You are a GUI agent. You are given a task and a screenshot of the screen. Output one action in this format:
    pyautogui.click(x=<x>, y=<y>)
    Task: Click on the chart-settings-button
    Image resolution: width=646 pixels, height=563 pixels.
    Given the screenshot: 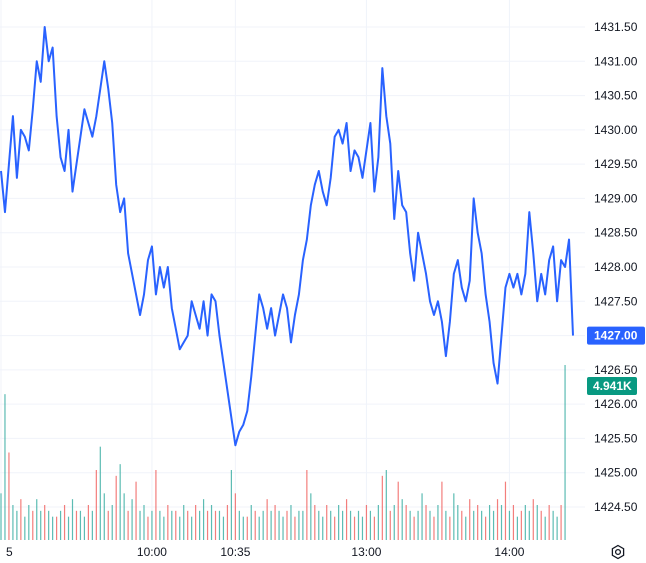 What is the action you would take?
    pyautogui.click(x=618, y=552)
    